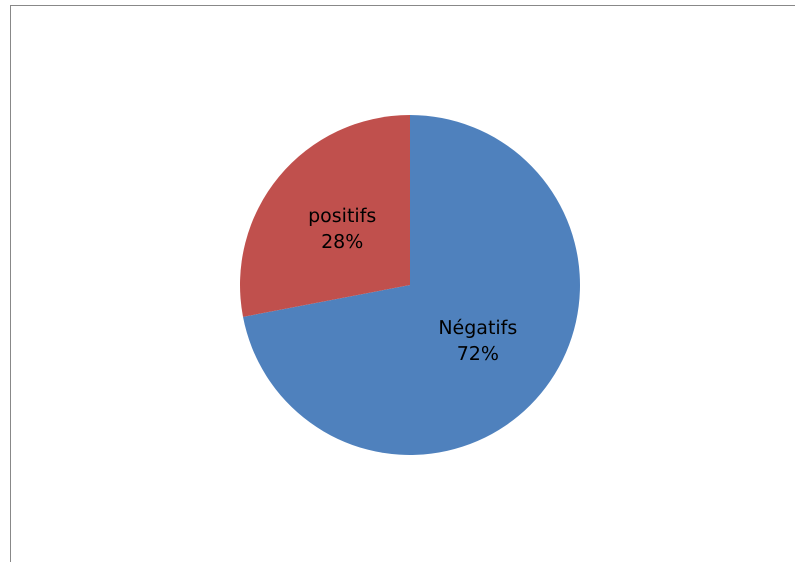  I want to click on data-label: 72%, so click(477, 354).